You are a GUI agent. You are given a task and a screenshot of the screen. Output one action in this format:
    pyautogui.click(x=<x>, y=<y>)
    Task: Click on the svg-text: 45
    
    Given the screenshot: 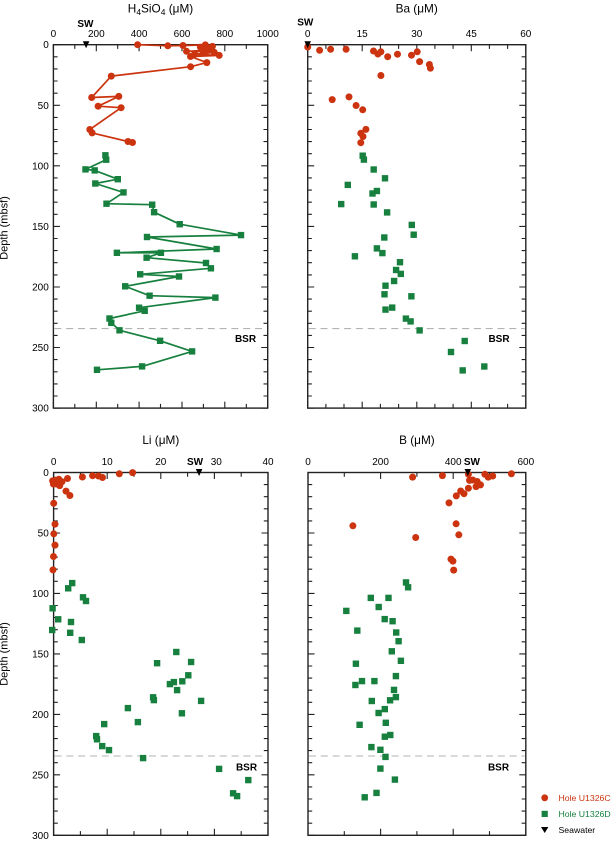 What is the action you would take?
    pyautogui.click(x=472, y=34)
    